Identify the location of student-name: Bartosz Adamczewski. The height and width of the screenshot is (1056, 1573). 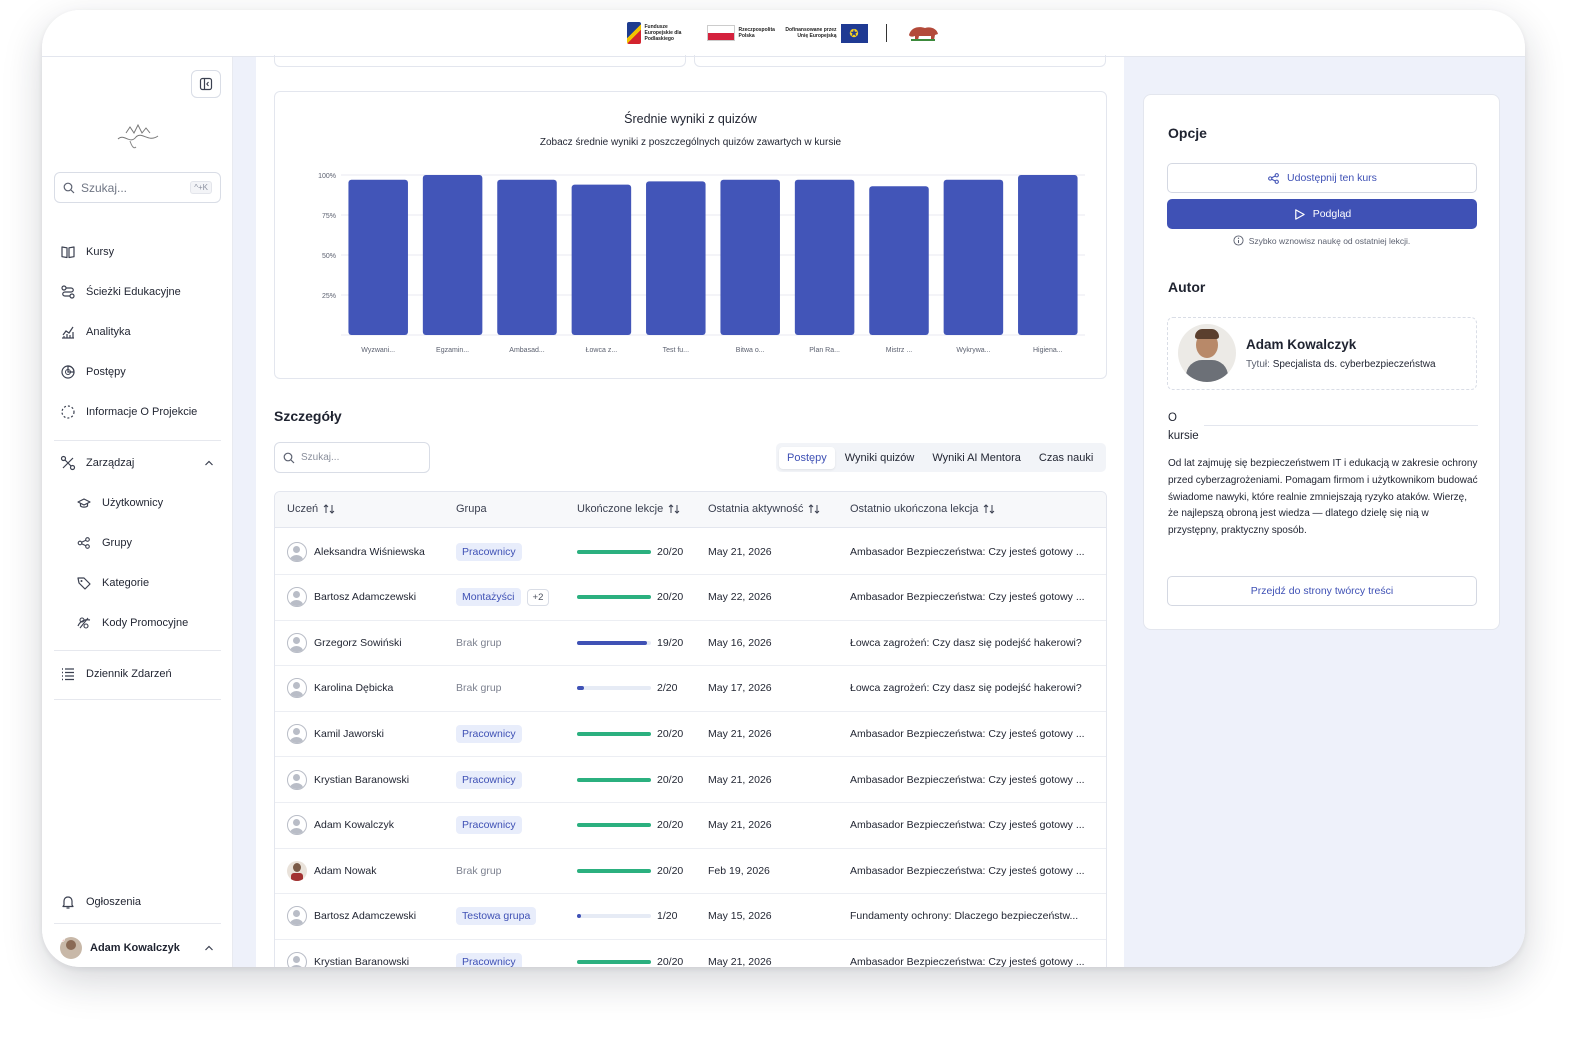
(365, 597).